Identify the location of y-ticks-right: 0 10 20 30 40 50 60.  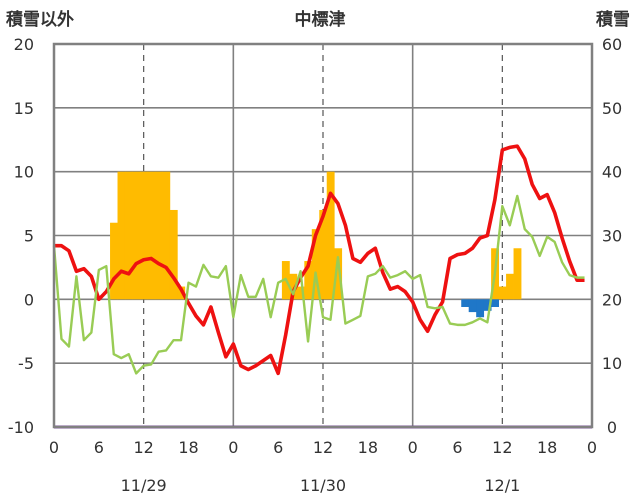
(612, 236).